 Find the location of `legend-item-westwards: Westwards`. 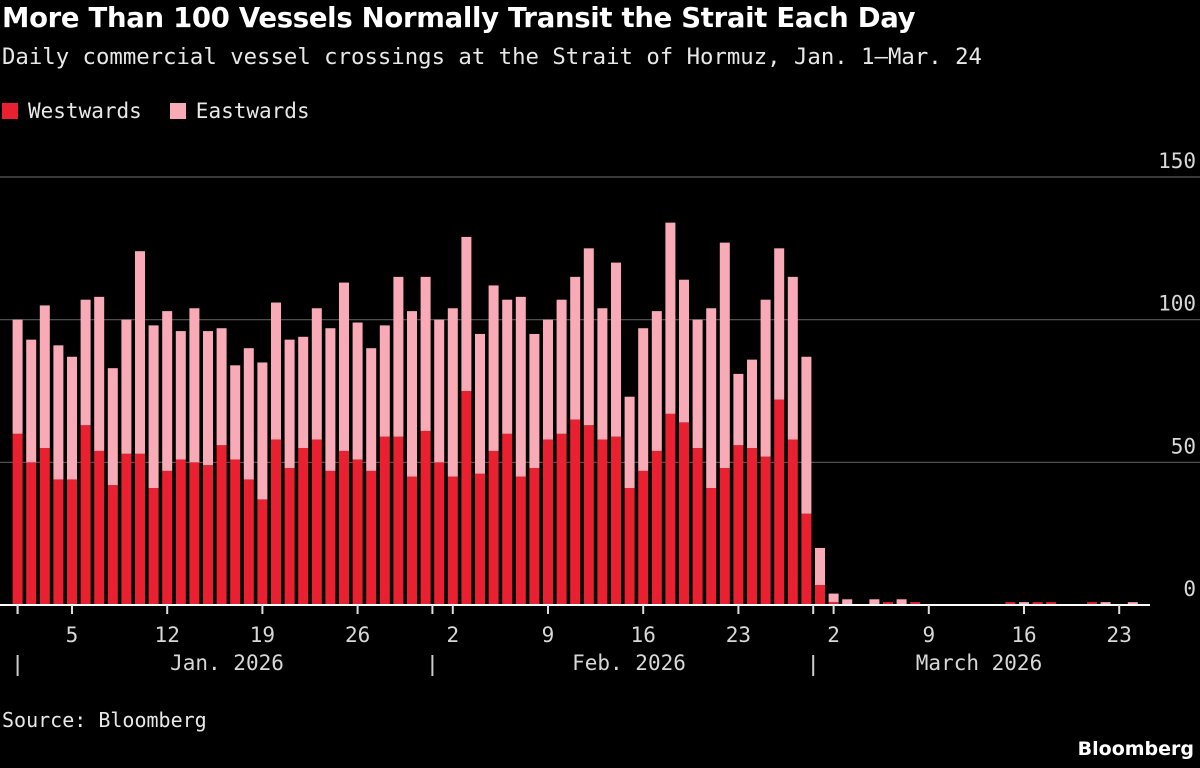

legend-item-westwards: Westwards is located at coordinates (72, 111).